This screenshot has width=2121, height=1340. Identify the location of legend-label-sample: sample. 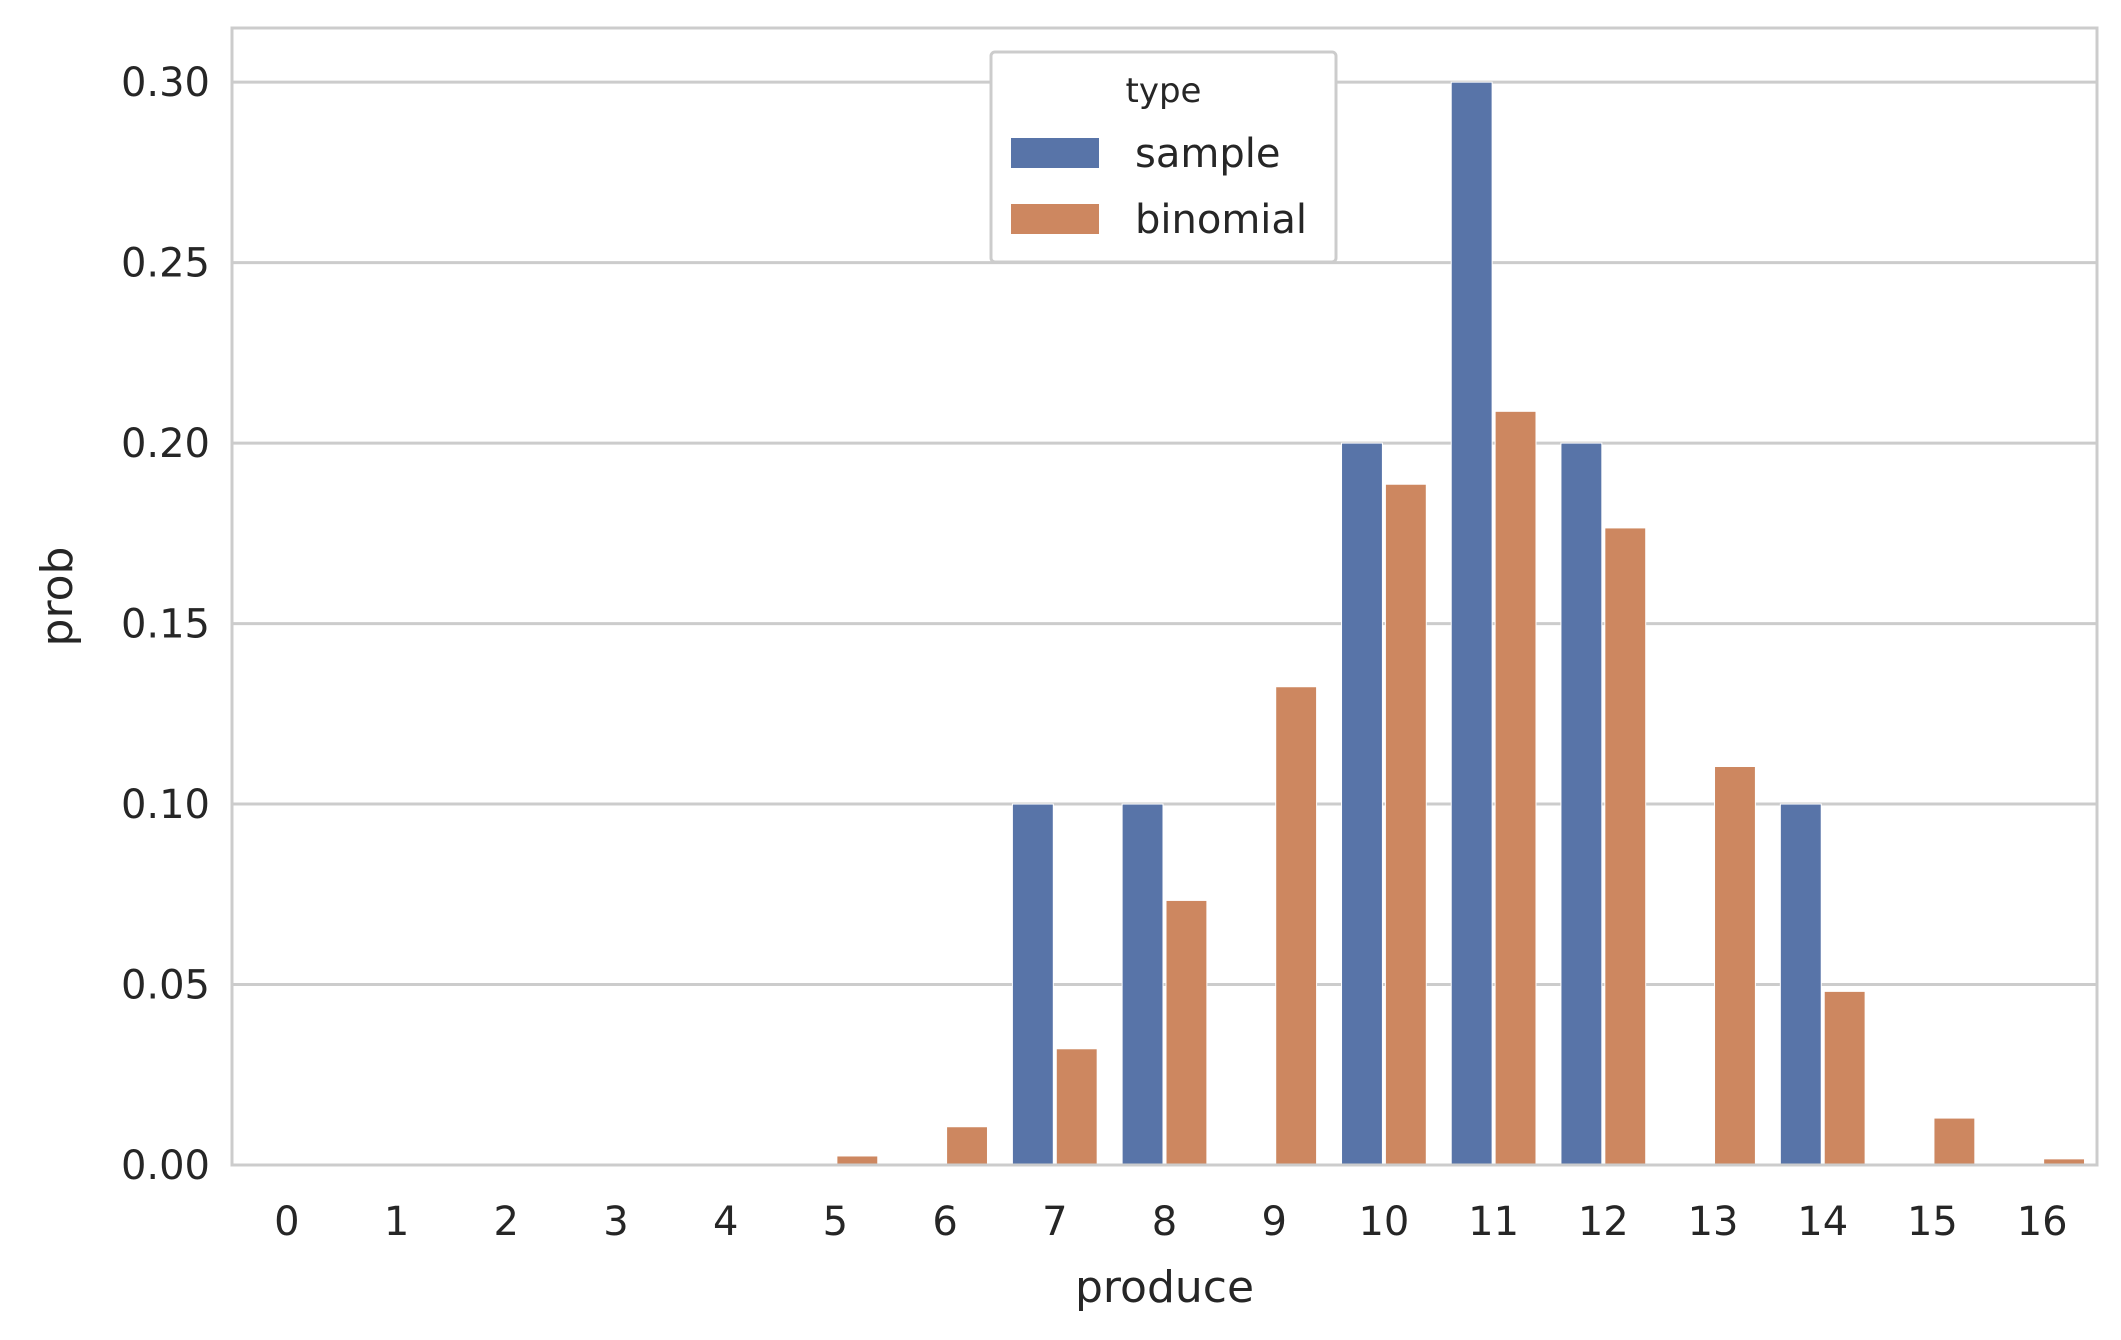
(1207, 154).